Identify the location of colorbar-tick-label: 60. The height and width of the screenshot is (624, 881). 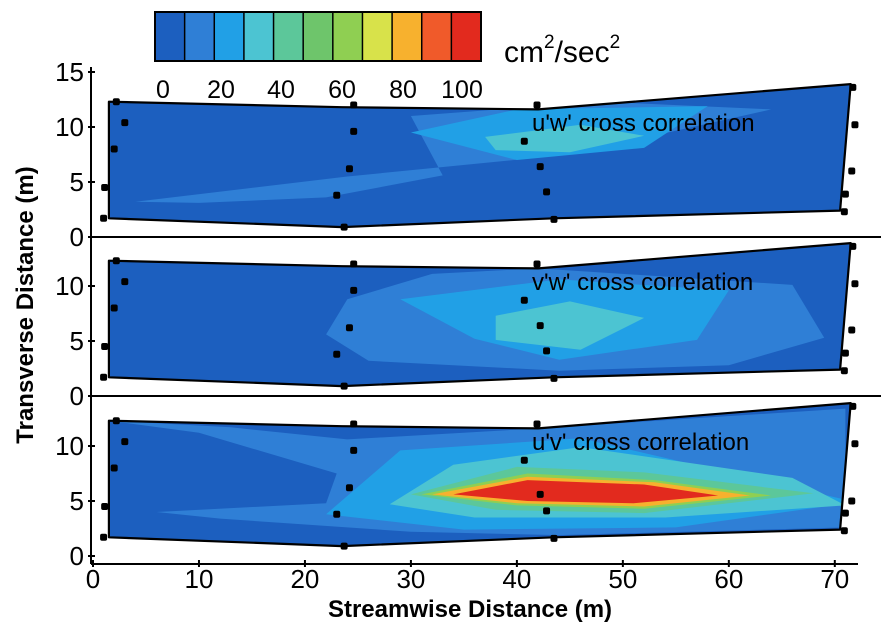
(342, 90).